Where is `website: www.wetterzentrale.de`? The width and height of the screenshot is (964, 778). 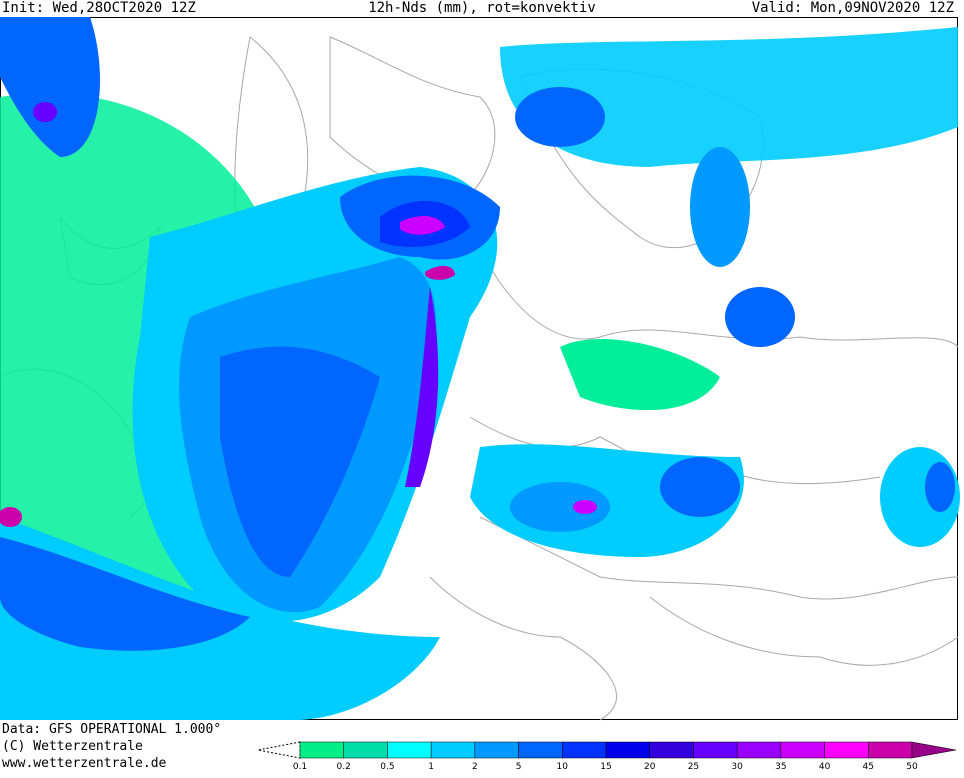 website: www.wetterzentrale.de is located at coordinates (84, 763).